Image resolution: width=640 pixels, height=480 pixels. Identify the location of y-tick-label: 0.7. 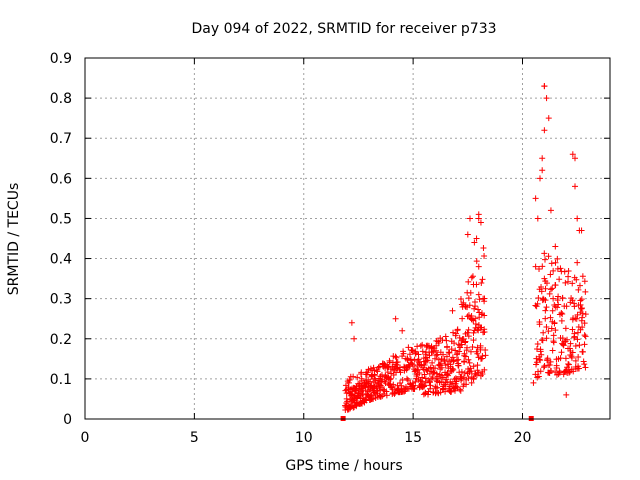
(61, 139).